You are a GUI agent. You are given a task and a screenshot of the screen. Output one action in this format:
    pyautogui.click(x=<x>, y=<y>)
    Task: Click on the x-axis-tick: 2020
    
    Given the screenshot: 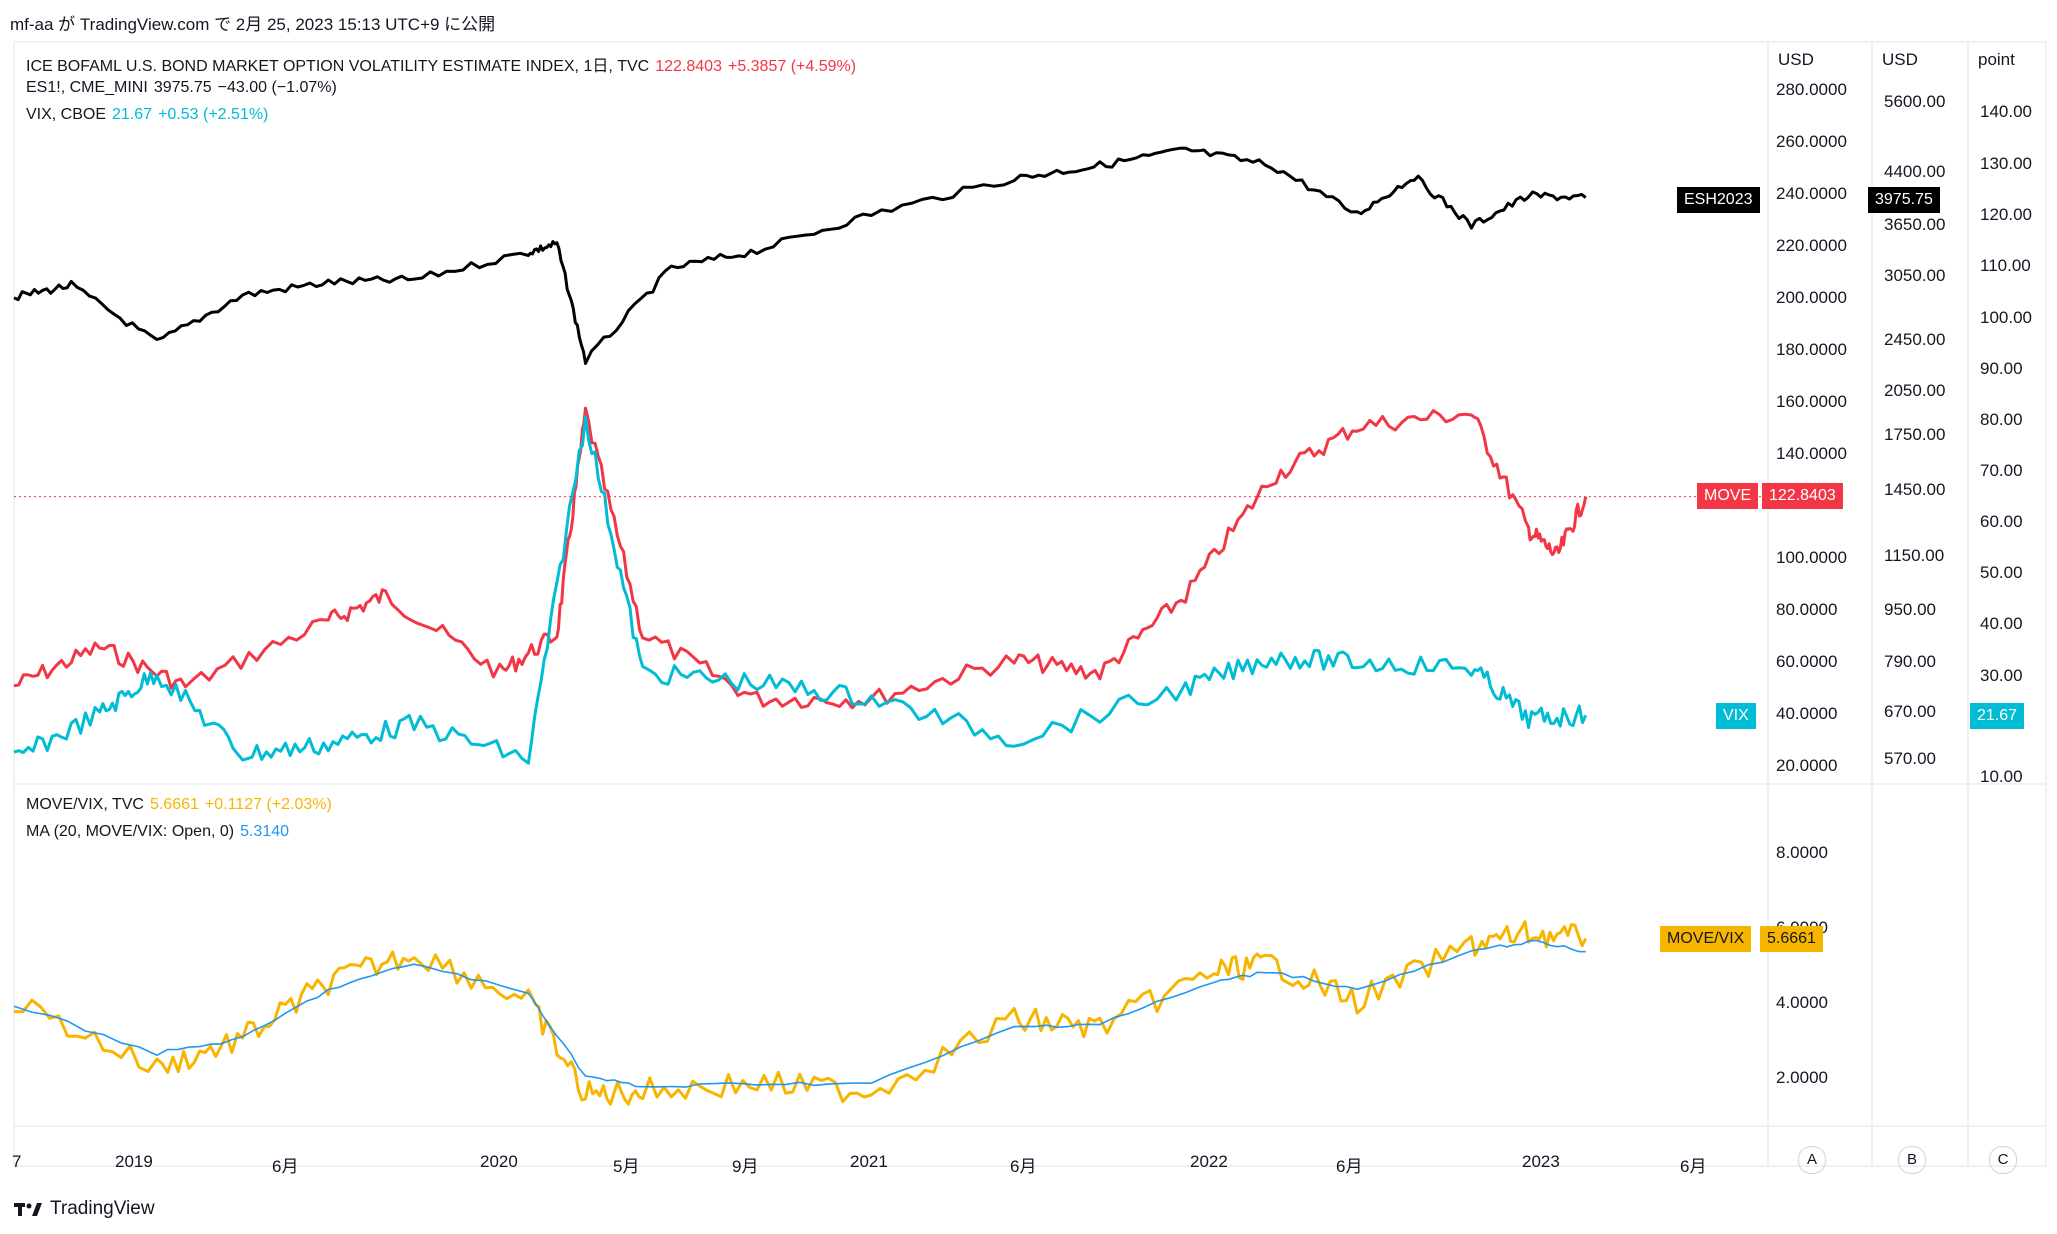 What is the action you would take?
    pyautogui.click(x=499, y=1161)
    